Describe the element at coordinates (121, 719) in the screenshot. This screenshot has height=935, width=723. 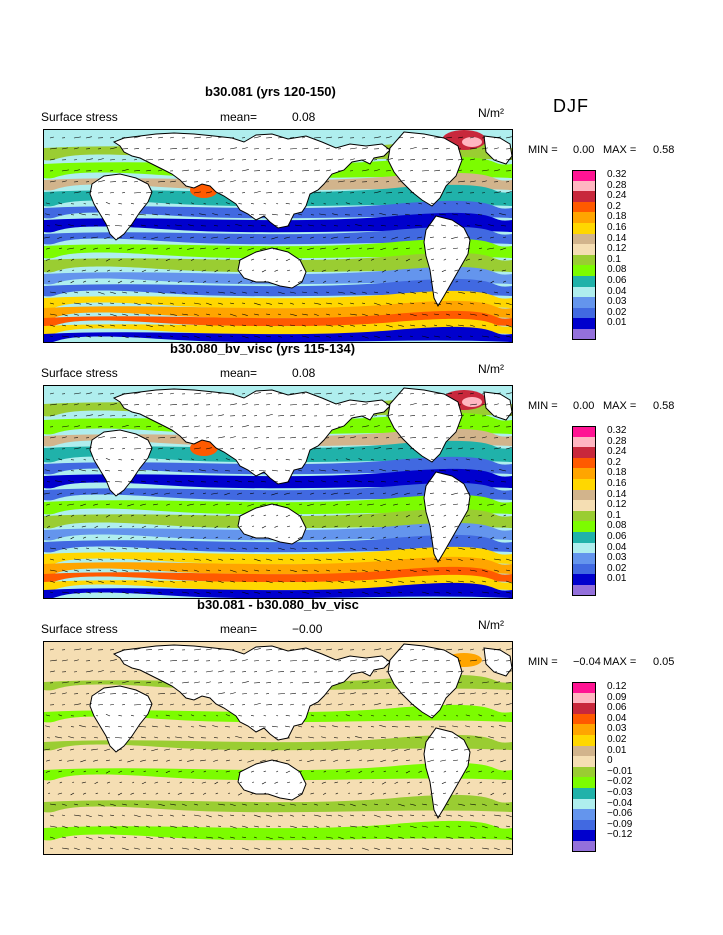
I see `continent-outline` at that location.